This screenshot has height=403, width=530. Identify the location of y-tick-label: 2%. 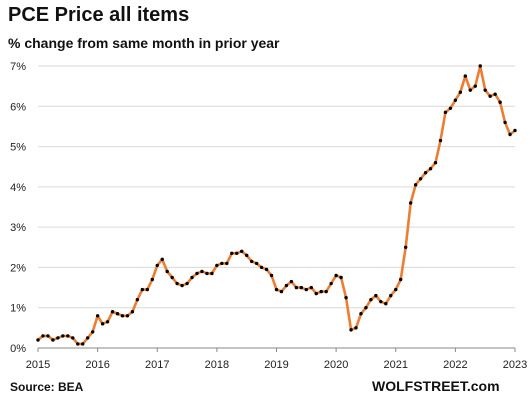
(18, 268).